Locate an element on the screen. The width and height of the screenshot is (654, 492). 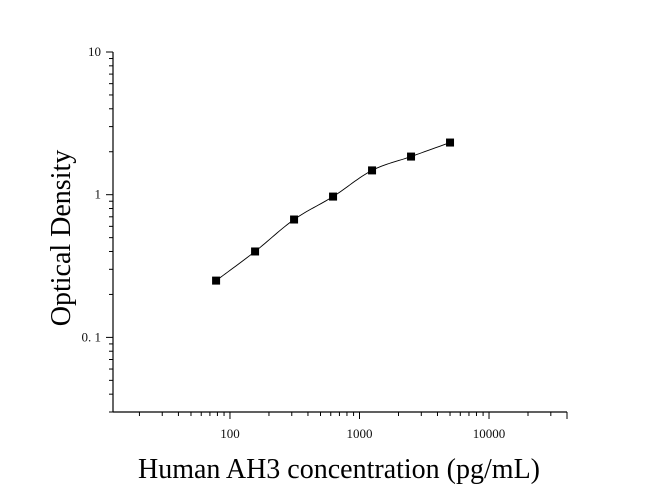
x-tick-label: 100 is located at coordinates (230, 433).